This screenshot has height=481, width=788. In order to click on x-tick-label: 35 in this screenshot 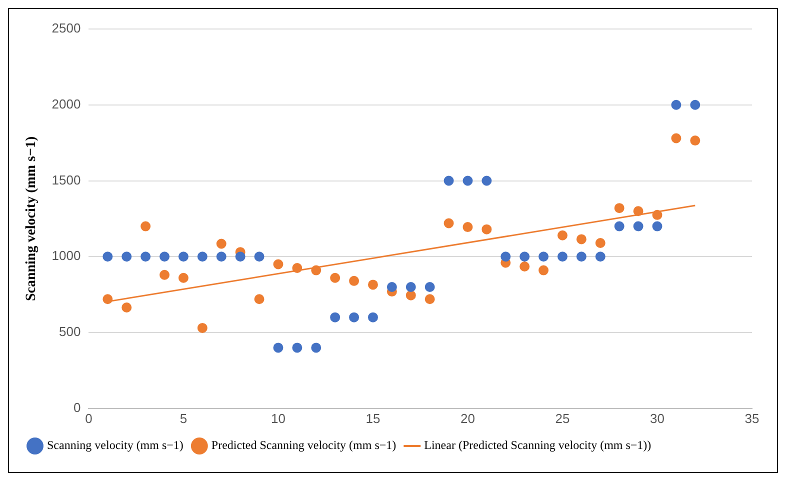, I will do `click(752, 418)`.